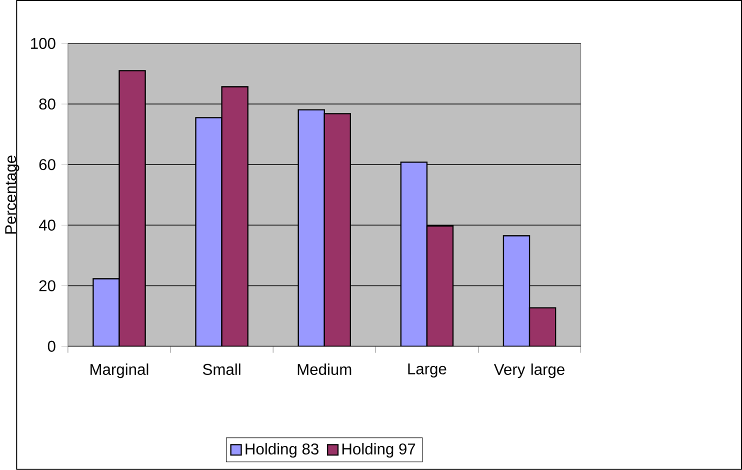  What do you see at coordinates (12, 195) in the screenshot?
I see `y-axis-title: Percentage` at bounding box center [12, 195].